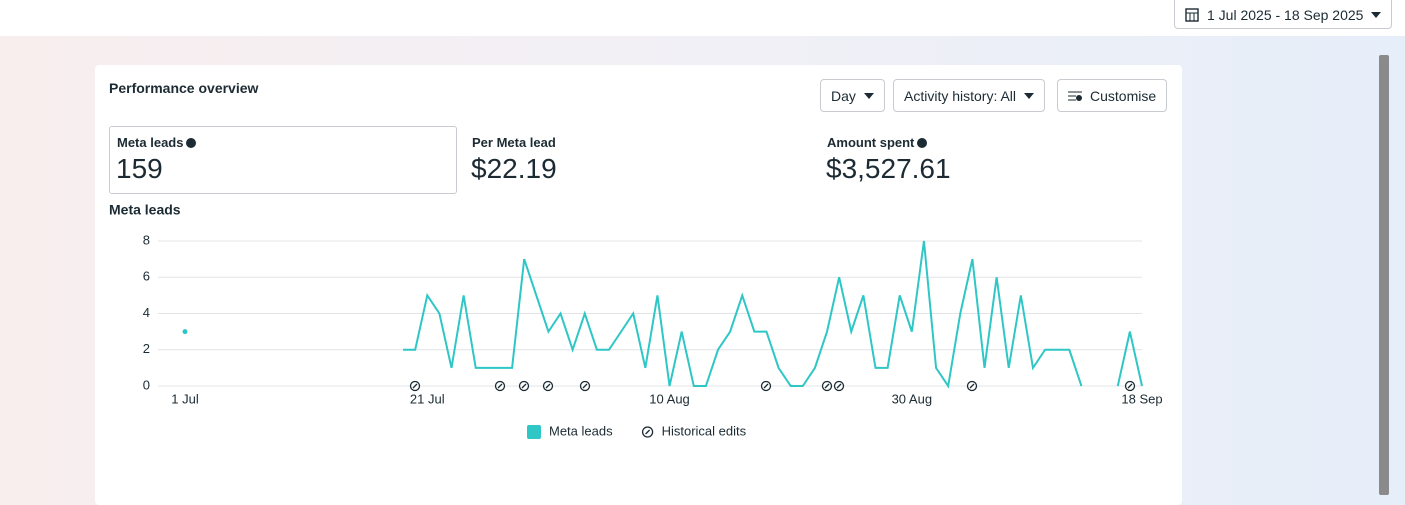 The image size is (1405, 505). I want to click on period: Day, so click(843, 95).